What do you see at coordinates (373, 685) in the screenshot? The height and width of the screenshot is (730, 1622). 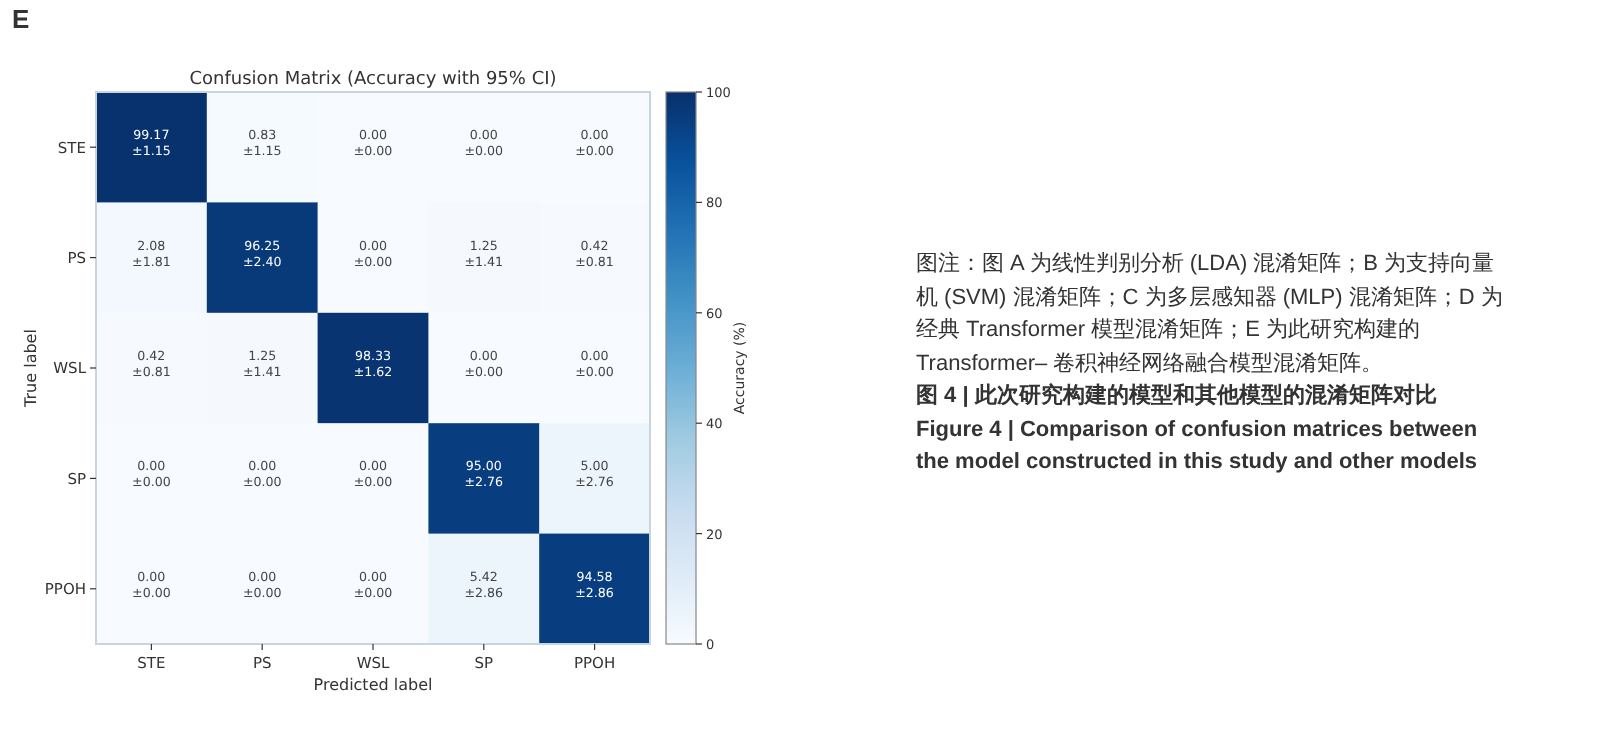 I see `x-axis-title: Predicted label` at bounding box center [373, 685].